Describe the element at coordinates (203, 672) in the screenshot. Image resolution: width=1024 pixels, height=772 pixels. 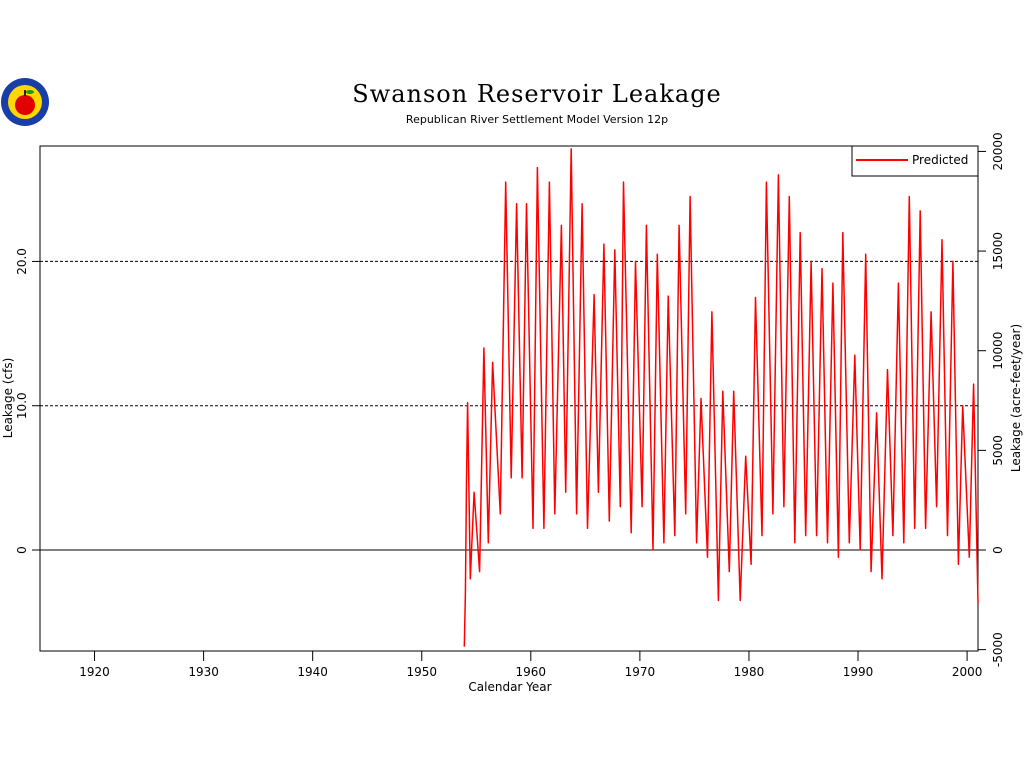
I see `x-tick-label: 1930` at that location.